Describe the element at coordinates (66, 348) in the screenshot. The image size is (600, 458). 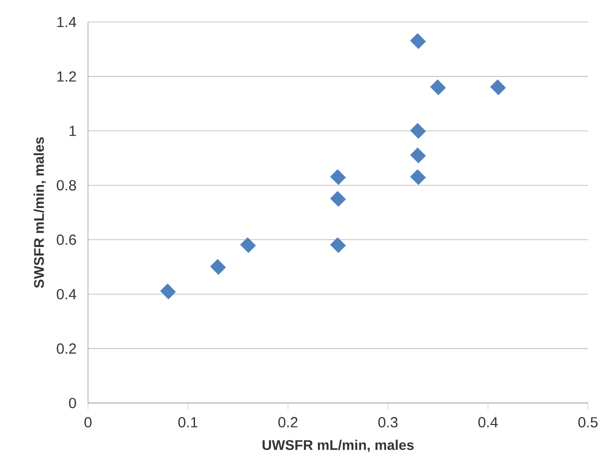
I see `y-tick-label: 0.2` at that location.